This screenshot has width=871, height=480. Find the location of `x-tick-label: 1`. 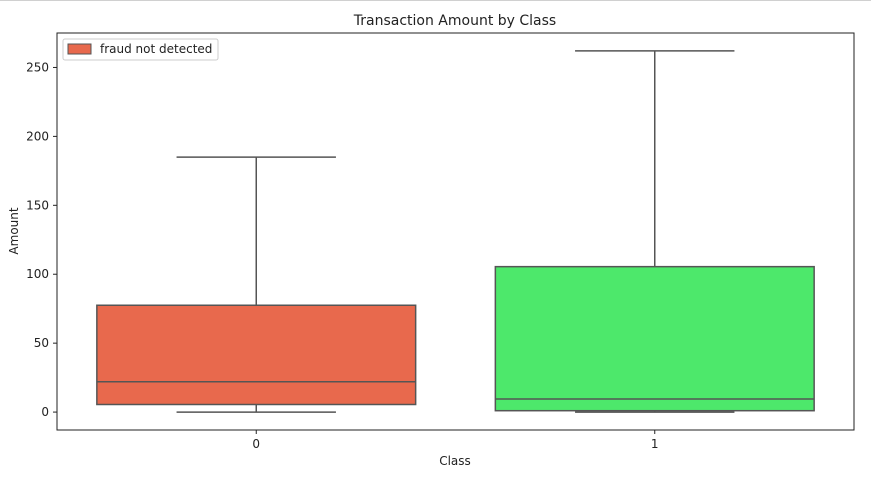

x-tick-label: 1 is located at coordinates (655, 444).